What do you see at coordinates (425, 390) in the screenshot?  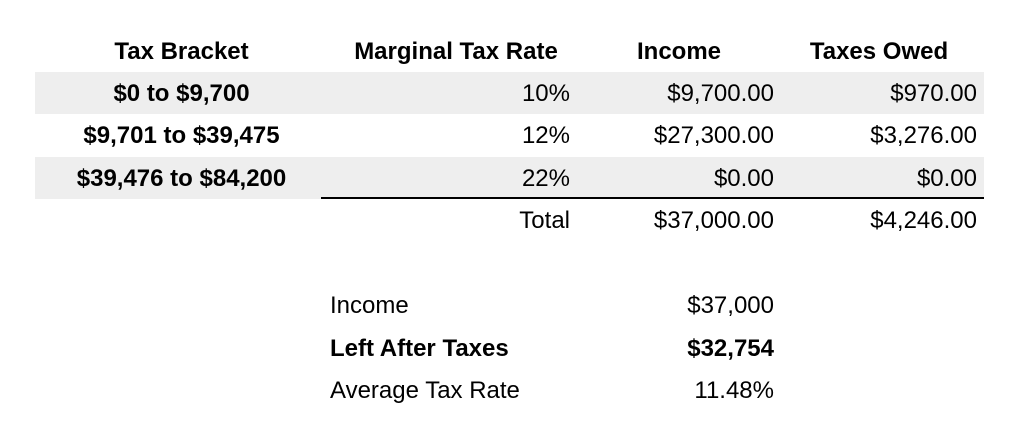 I see `summary-average-tax-rate-label: Average Tax Rate` at bounding box center [425, 390].